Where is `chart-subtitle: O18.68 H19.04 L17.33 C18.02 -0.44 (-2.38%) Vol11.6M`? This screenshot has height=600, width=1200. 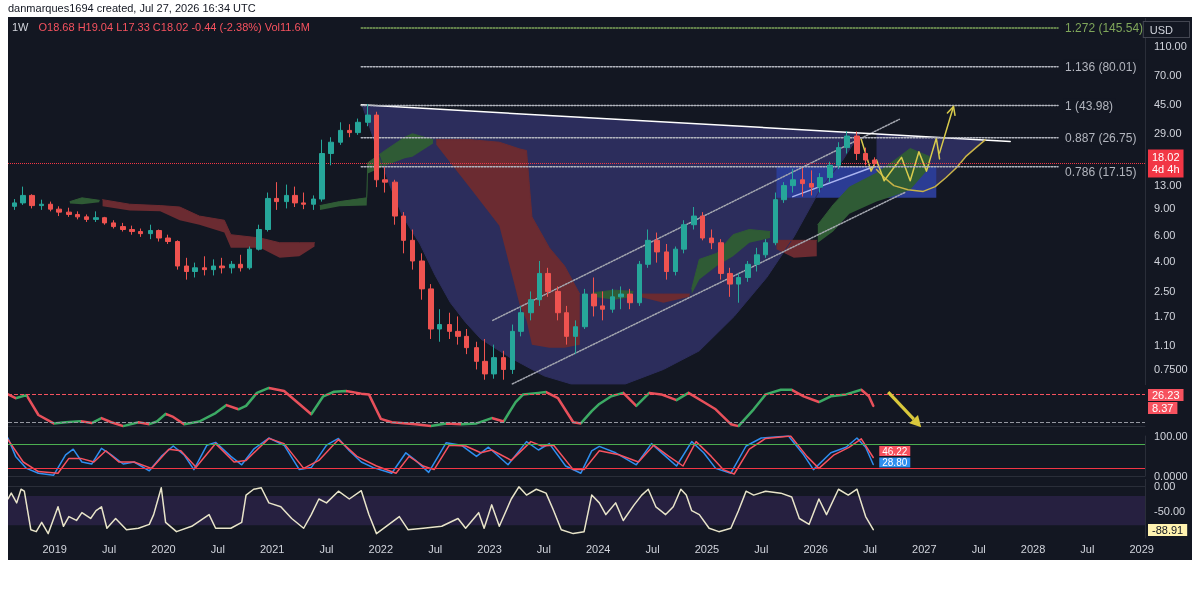
chart-subtitle: O18.68 H19.04 L17.33 C18.02 -0.44 (-2.38%) Vol11.6M is located at coordinates (174, 26).